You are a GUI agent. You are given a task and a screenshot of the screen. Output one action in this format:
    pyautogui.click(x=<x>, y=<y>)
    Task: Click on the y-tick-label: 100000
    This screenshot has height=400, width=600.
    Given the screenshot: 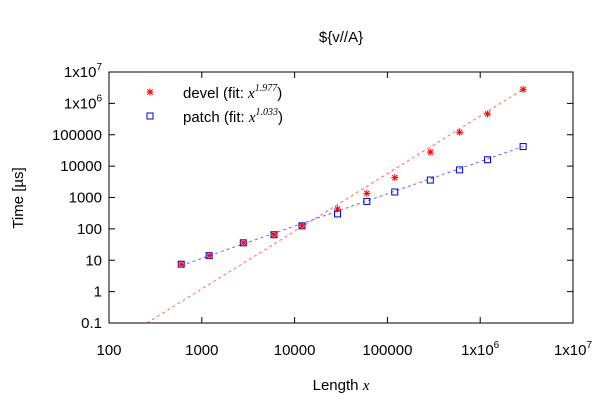 What is the action you would take?
    pyautogui.click(x=77, y=135)
    